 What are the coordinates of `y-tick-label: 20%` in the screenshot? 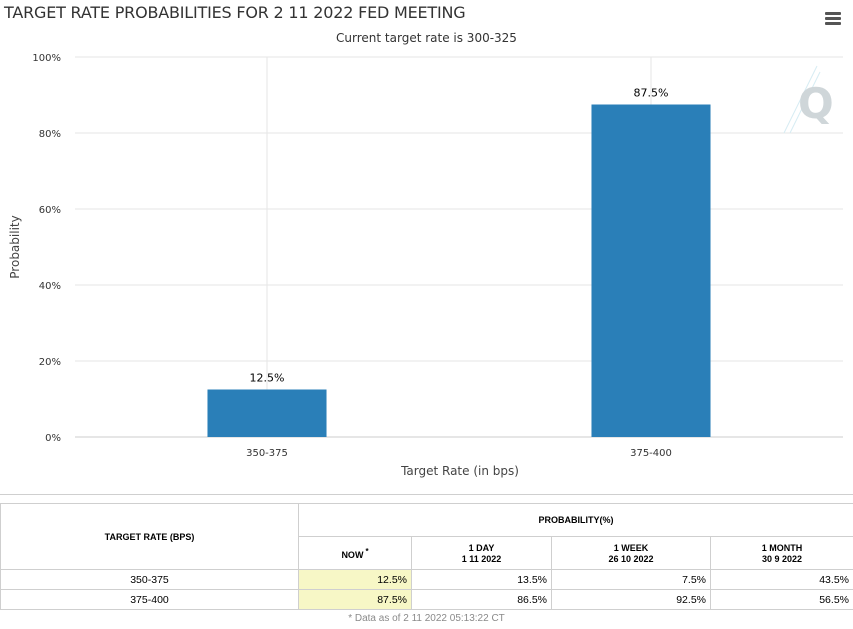 It's located at (50, 362).